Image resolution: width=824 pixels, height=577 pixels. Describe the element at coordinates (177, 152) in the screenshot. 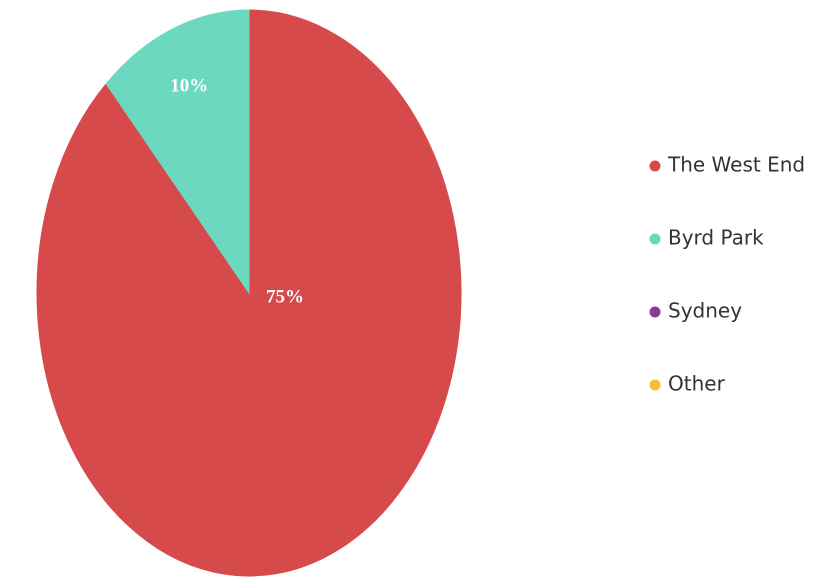

I see `pie-slice` at that location.